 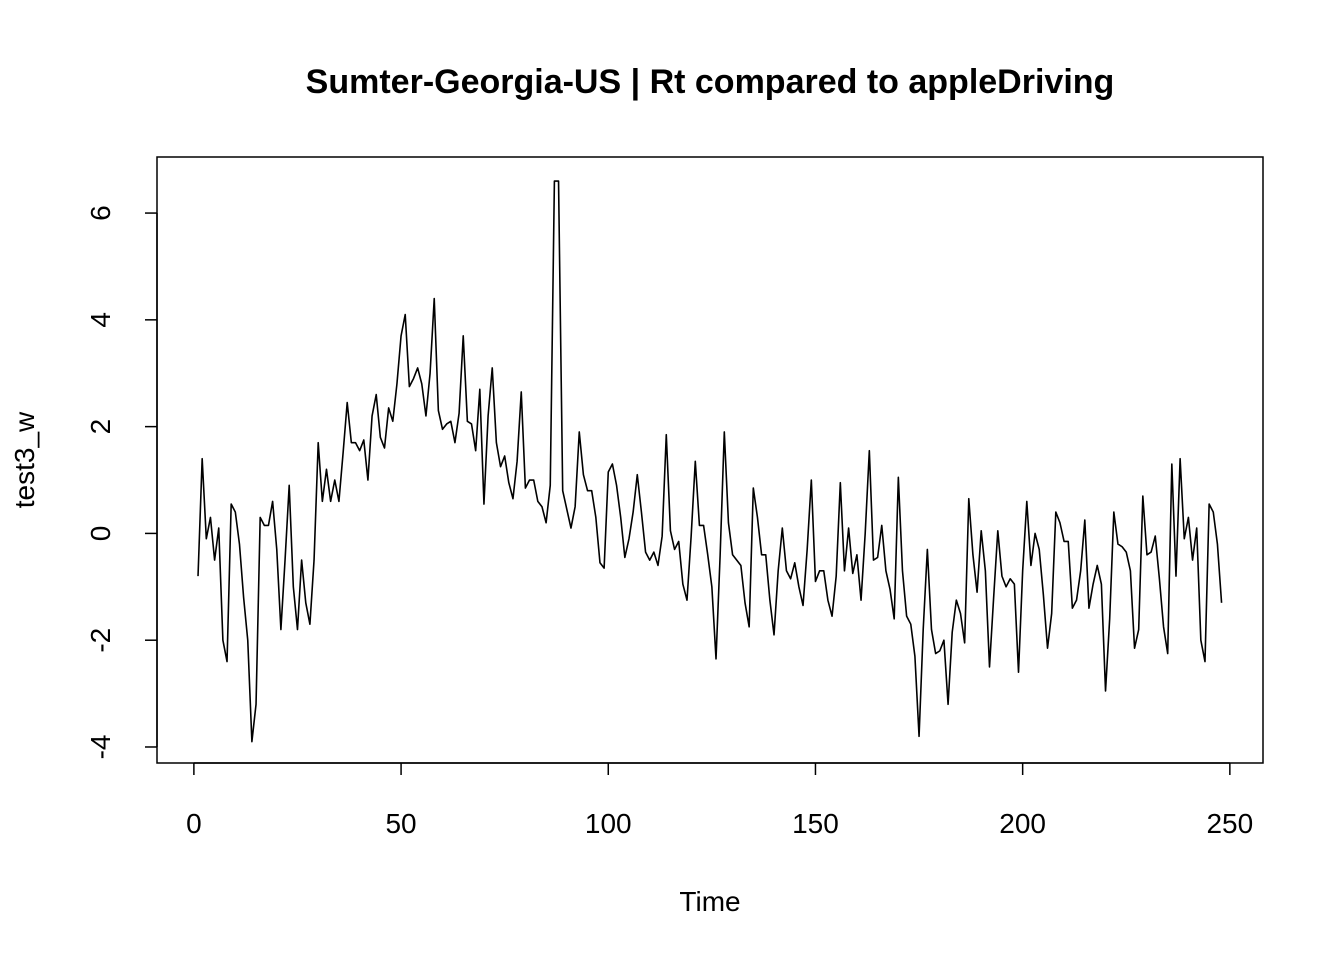 What do you see at coordinates (815, 823) in the screenshot?
I see `x-tick-label: 150` at bounding box center [815, 823].